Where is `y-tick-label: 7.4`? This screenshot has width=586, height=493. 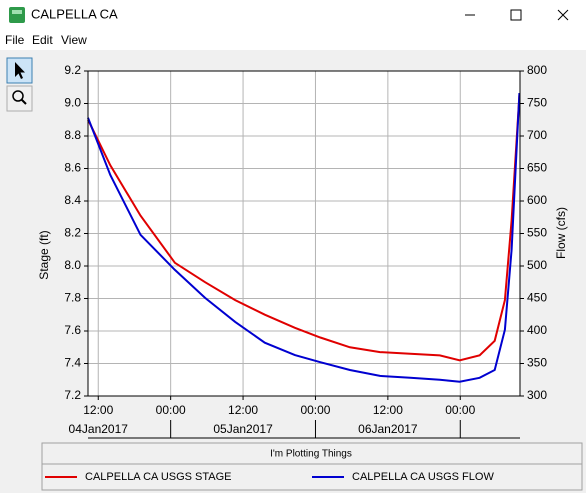
y-tick-label: 7.4 is located at coordinates (72, 363).